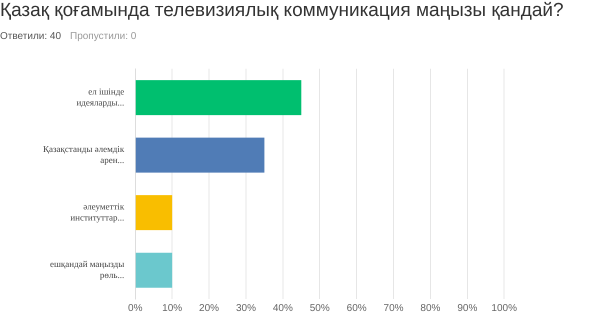  Describe the element at coordinates (282, 11) in the screenshot. I see `chart-title: Қазақ қоғамында телевизиялық коммуникация маңызы қандай?` at that location.